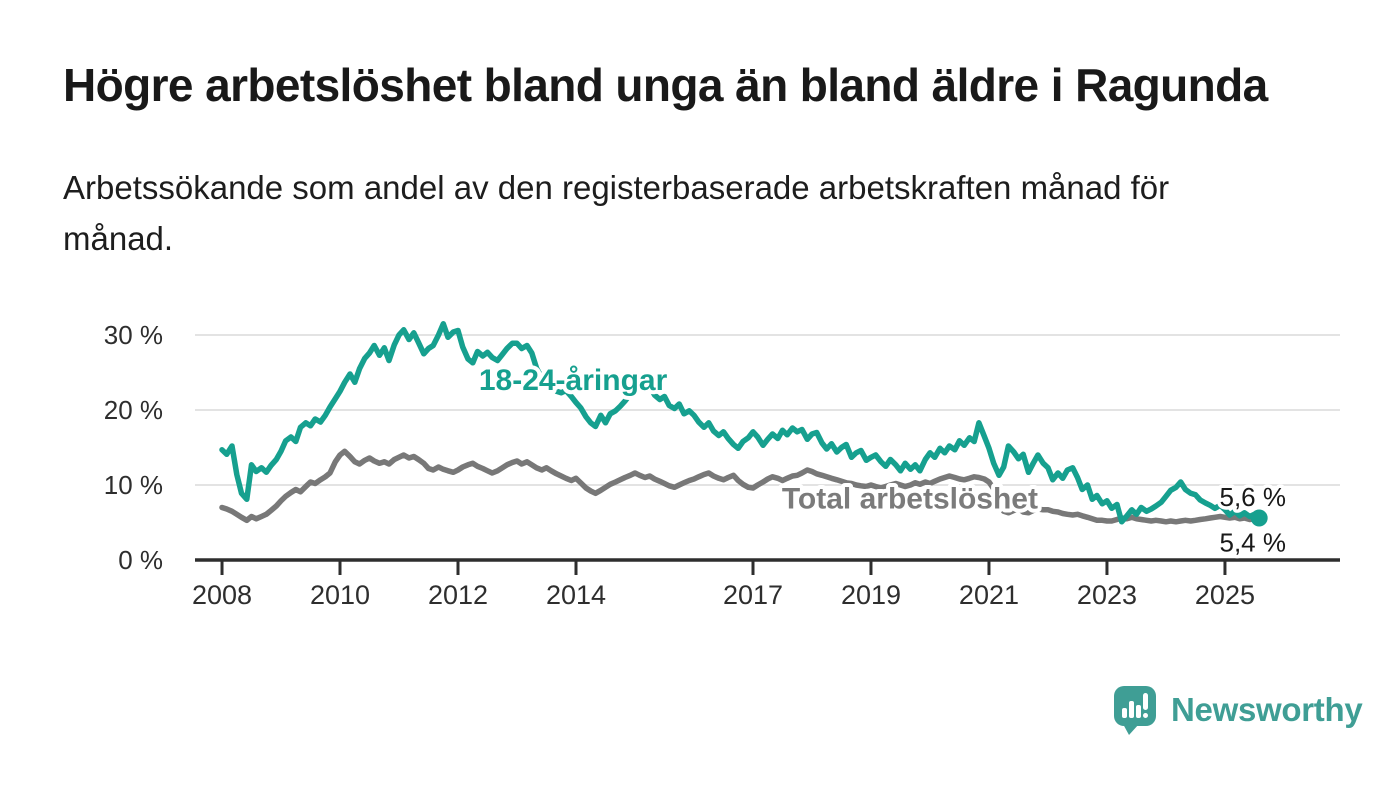 Image resolution: width=1400 pixels, height=794 pixels. Describe the element at coordinates (1124, 713) in the screenshot. I see `logo-bar-small` at that location.